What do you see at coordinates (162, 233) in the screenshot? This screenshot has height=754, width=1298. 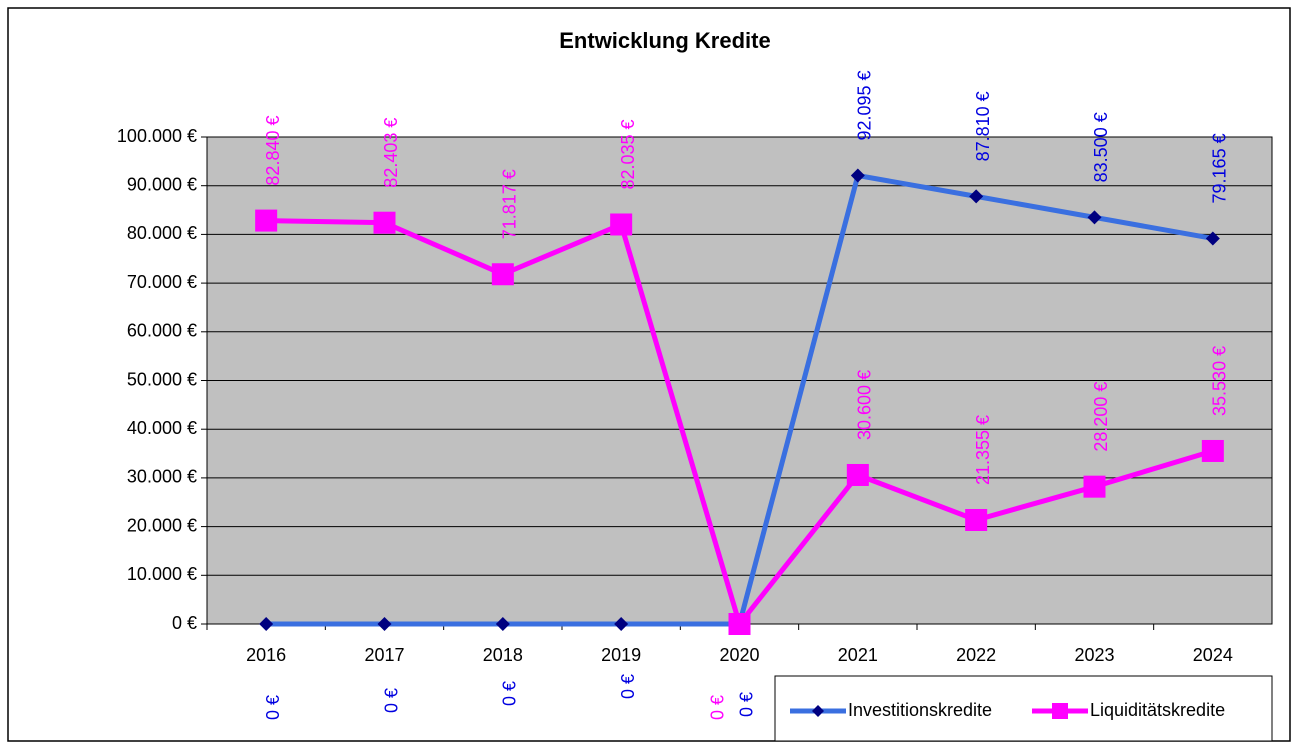 I see `y-tick-label: 80.000 €` at bounding box center [162, 233].